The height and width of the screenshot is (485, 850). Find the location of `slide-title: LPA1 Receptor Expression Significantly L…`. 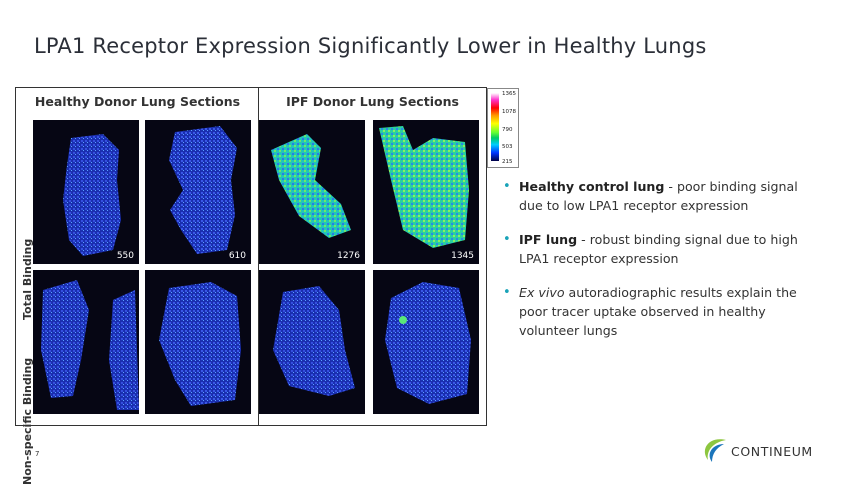

slide-title: LPA1 Receptor Expression Significantly L… is located at coordinates (370, 46).